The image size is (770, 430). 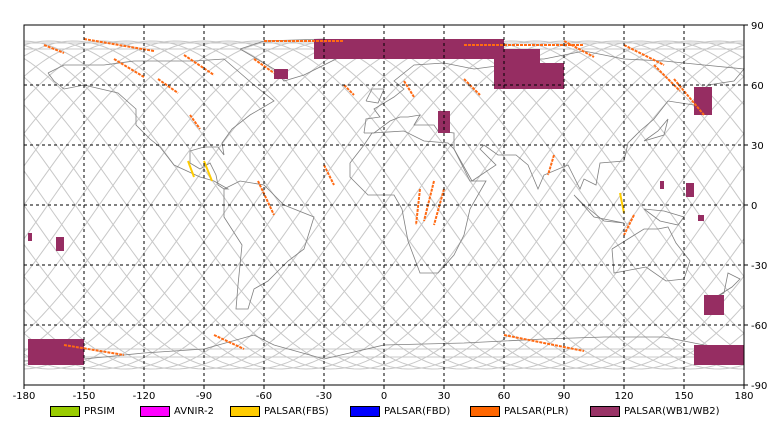 What do you see at coordinates (759, 326) in the screenshot?
I see `y-tick-label: -60` at bounding box center [759, 326].